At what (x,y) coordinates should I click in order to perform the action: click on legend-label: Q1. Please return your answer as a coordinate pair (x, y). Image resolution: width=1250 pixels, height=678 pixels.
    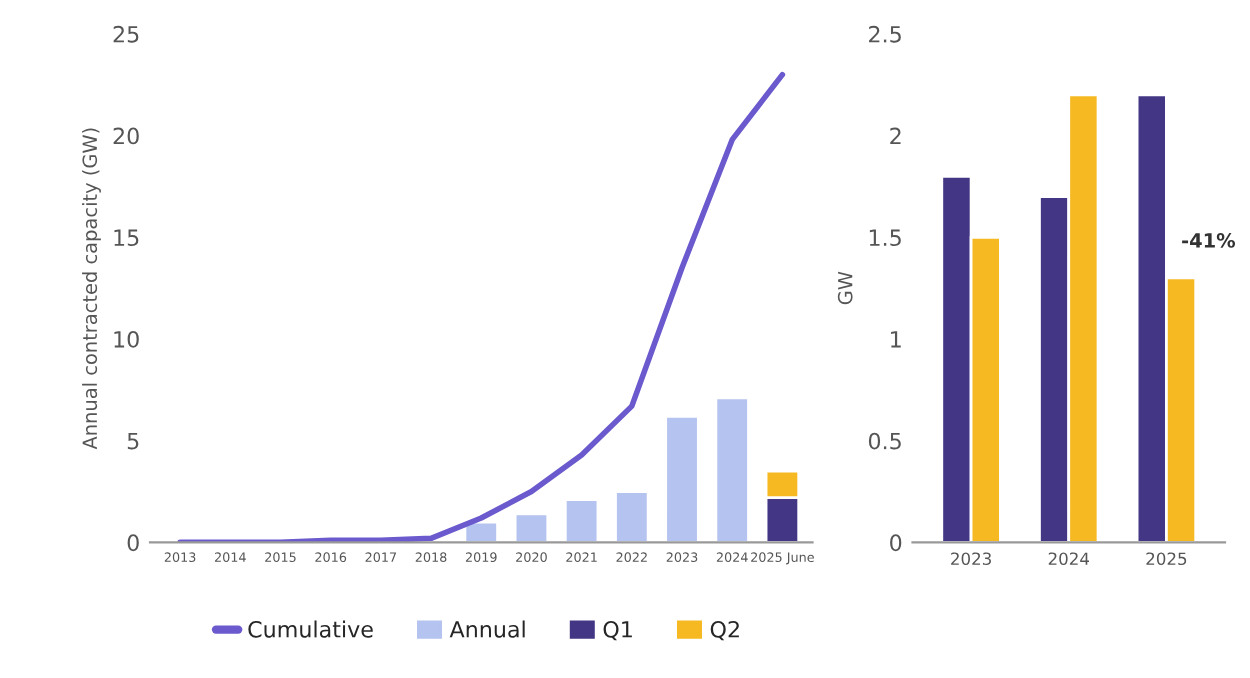
    Looking at the image, I should click on (617, 630).